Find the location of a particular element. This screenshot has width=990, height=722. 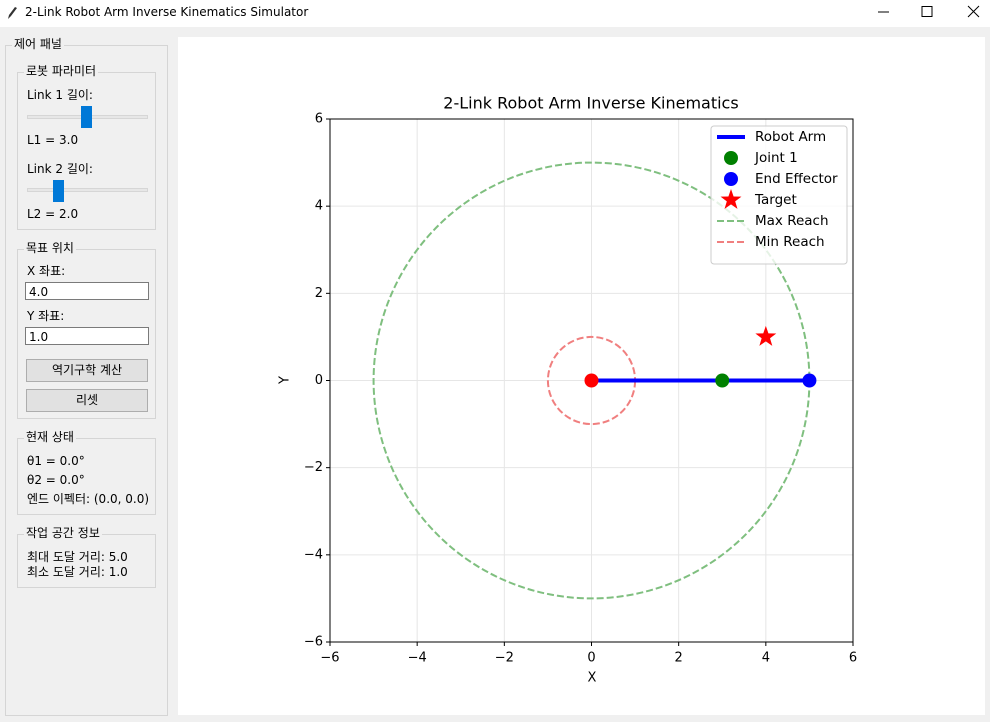

legend-frame is located at coordinates (779, 195).